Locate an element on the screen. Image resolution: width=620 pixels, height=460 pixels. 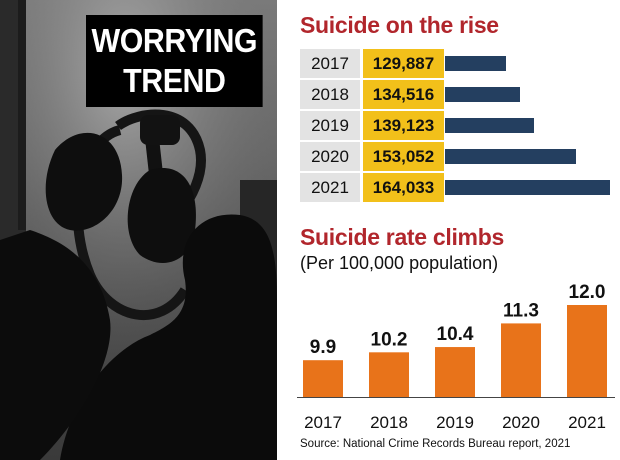
headline-box: WORRYING TREND is located at coordinates (174, 61).